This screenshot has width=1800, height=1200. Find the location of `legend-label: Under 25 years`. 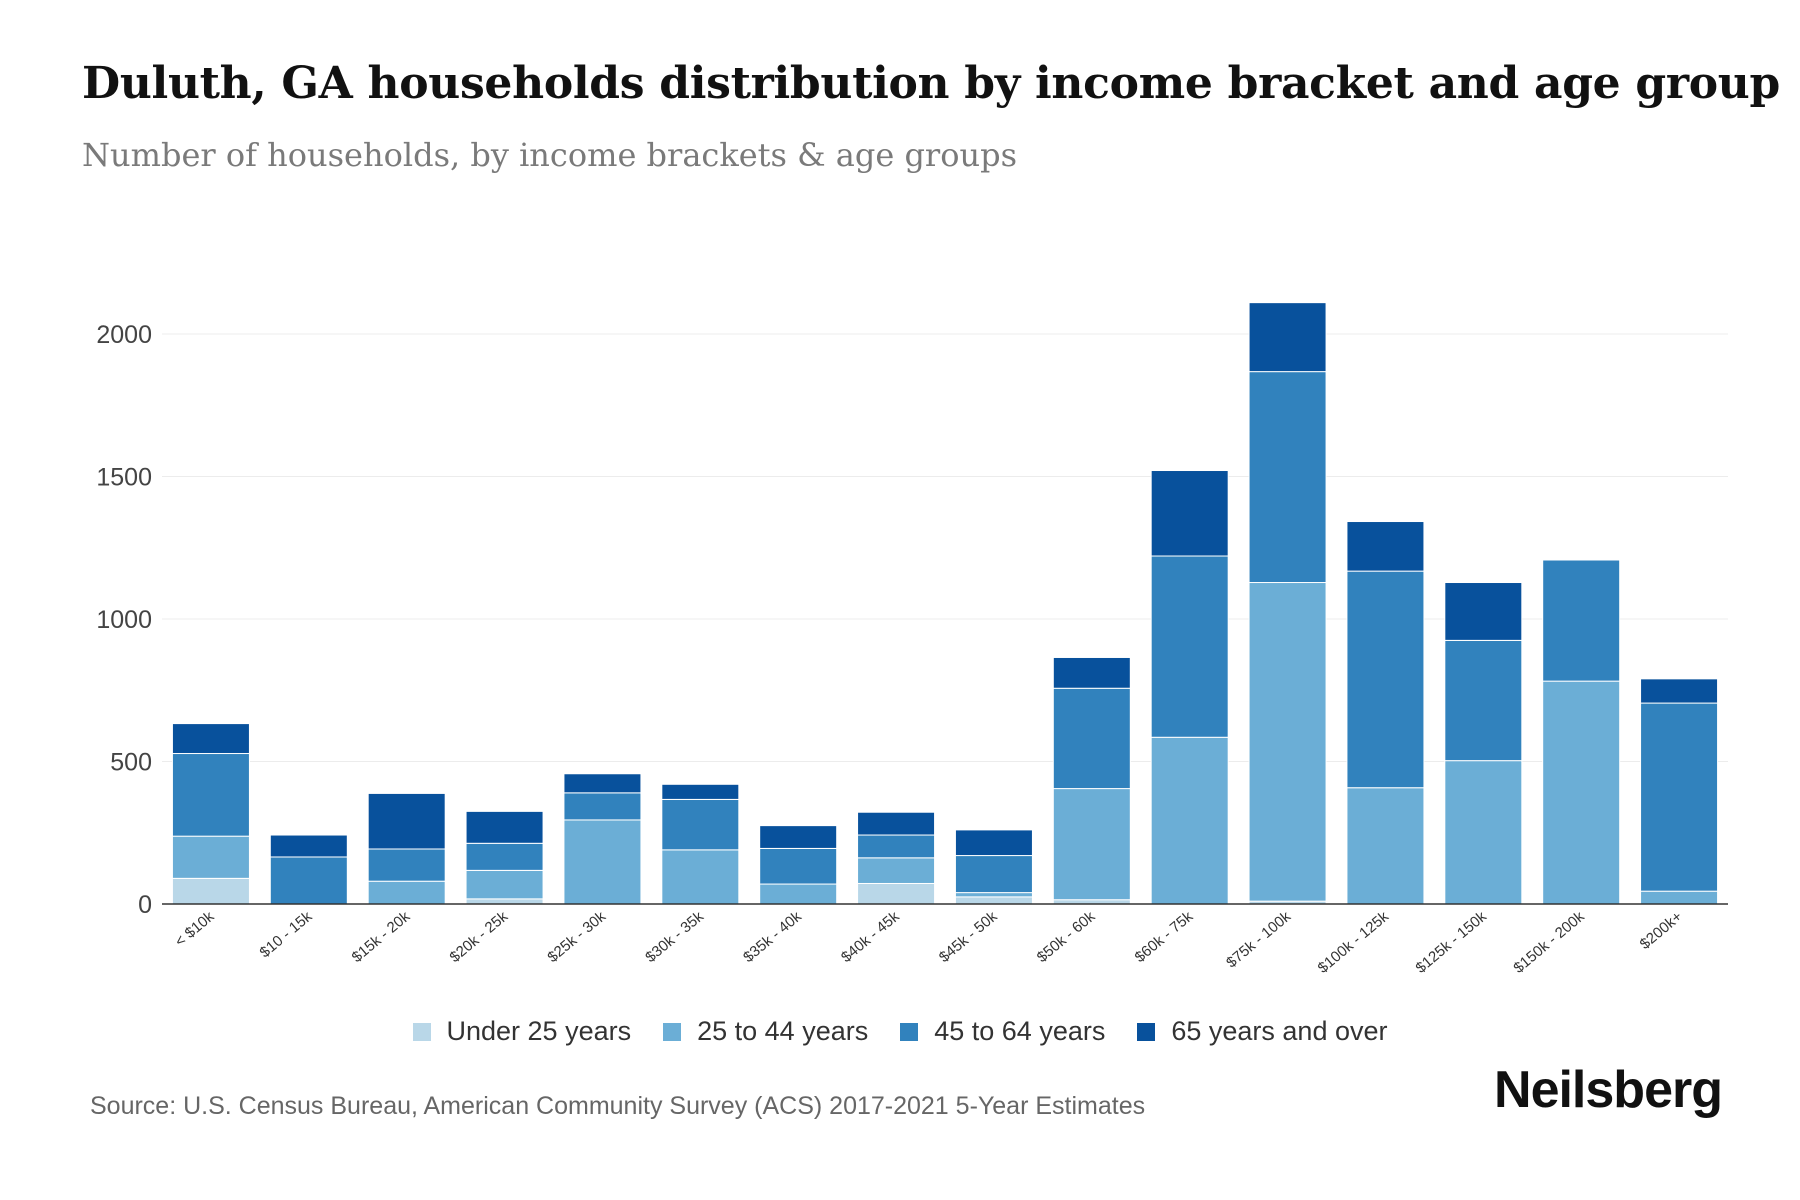

legend-label: Under 25 years is located at coordinates (539, 1031).